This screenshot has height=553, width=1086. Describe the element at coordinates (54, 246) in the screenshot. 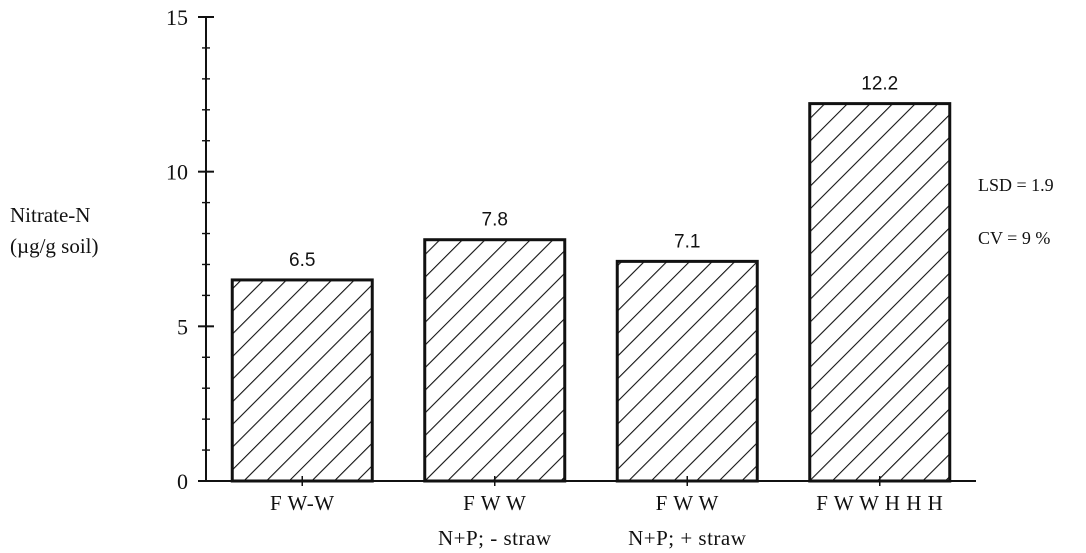

I see `y-axis-label-line-2: (µg/g soil)` at that location.